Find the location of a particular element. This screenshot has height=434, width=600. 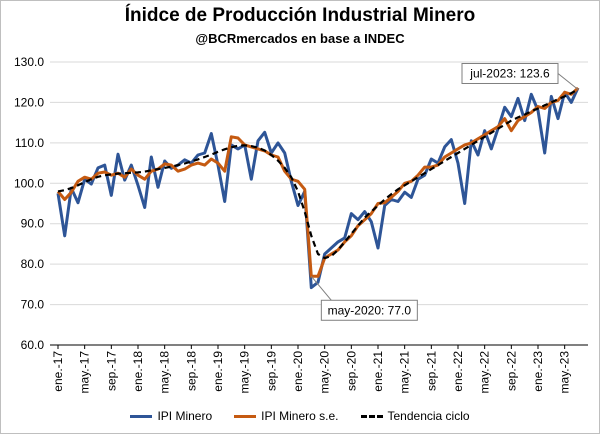

y-tick-label: 100.0 is located at coordinates (29, 183).